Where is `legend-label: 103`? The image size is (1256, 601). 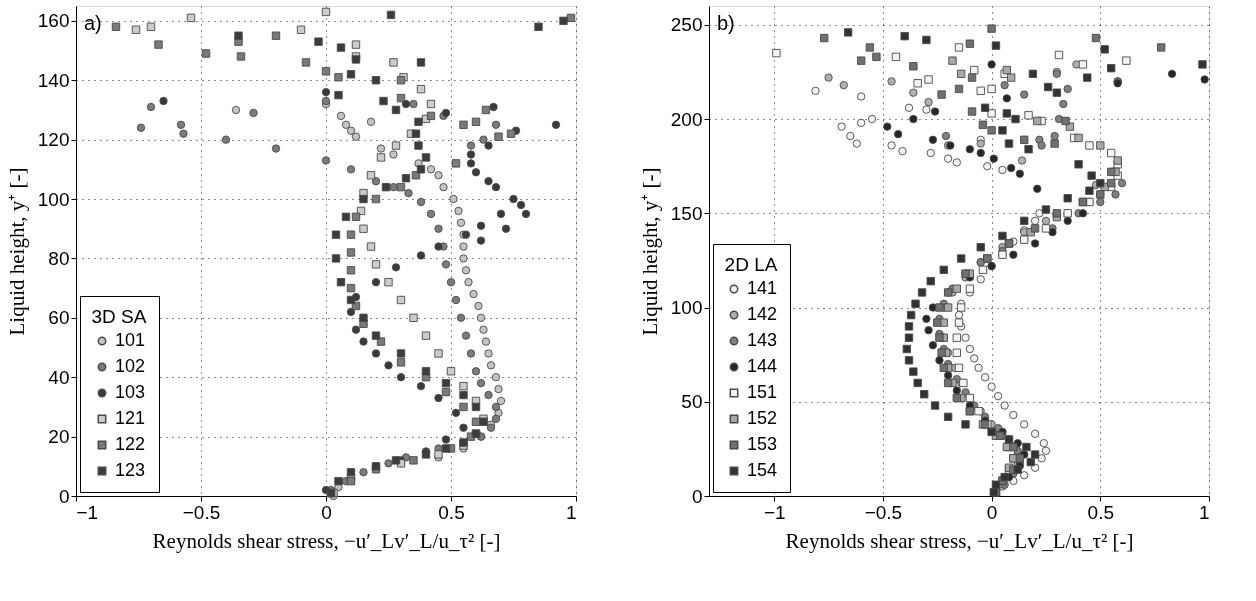 legend-label: 103 is located at coordinates (130, 392).